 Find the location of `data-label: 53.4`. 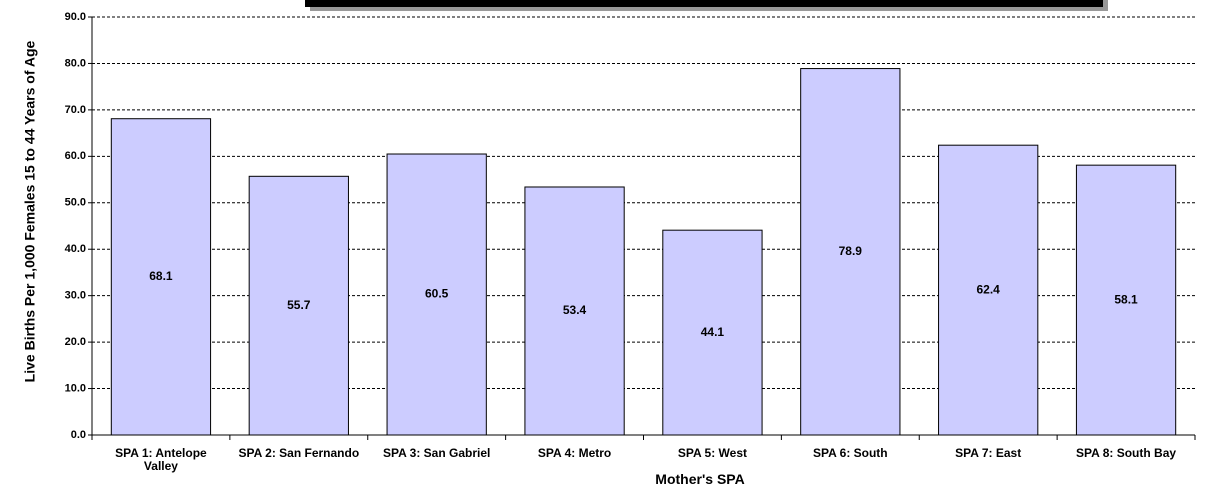

data-label: 53.4 is located at coordinates (575, 310).